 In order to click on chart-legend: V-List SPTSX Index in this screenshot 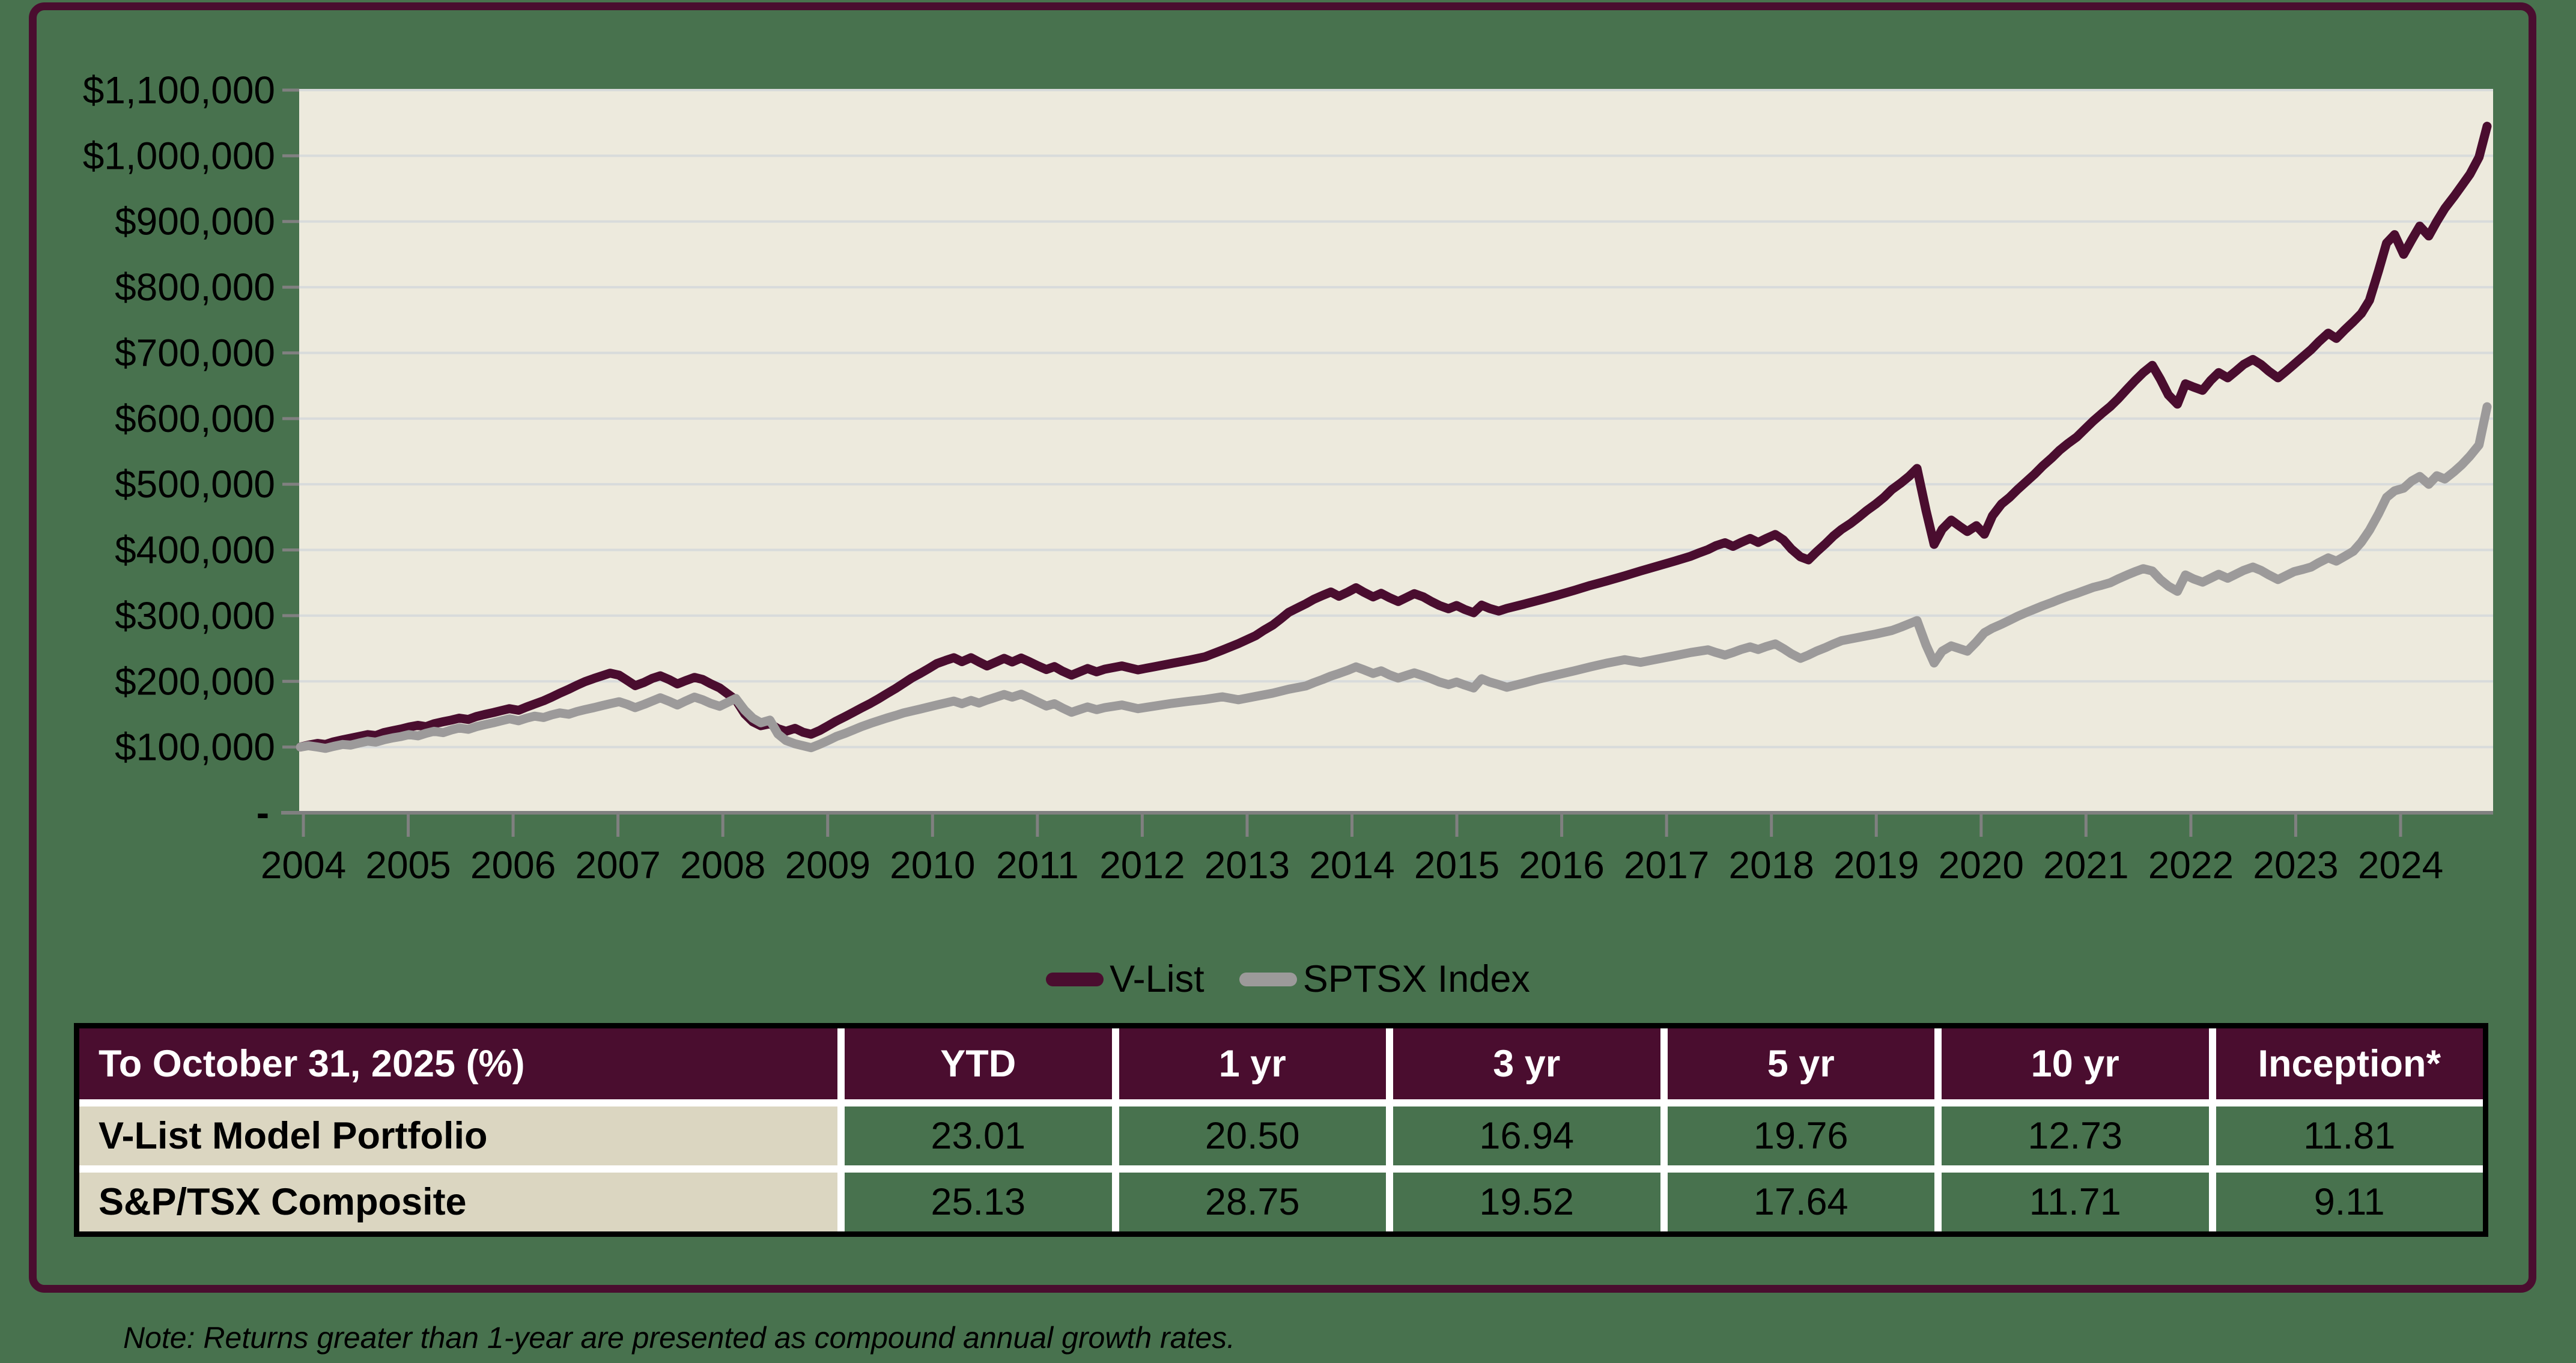, I will do `click(1288, 979)`.